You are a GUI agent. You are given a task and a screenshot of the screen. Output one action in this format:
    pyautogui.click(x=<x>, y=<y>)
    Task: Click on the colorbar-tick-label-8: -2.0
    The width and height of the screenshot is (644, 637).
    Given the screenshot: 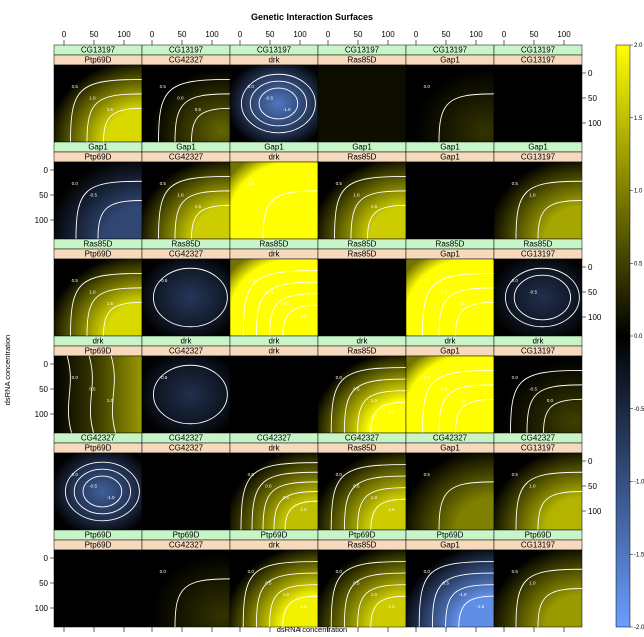 What is the action you would take?
    pyautogui.click(x=639, y=628)
    